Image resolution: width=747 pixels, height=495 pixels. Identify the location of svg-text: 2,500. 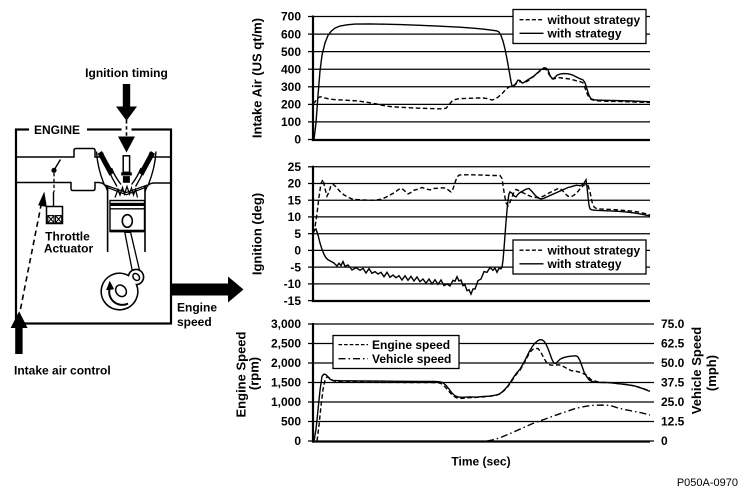
(286, 344).